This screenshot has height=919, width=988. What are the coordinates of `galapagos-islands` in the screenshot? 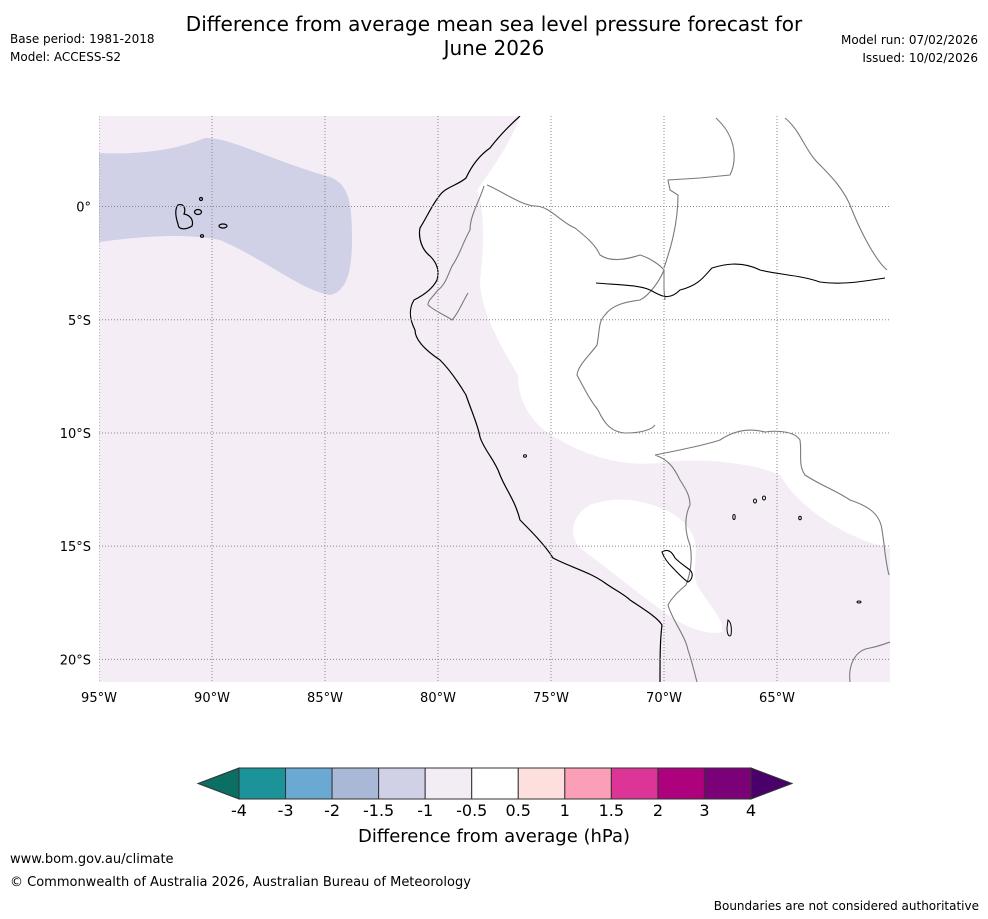 It's located at (201, 217).